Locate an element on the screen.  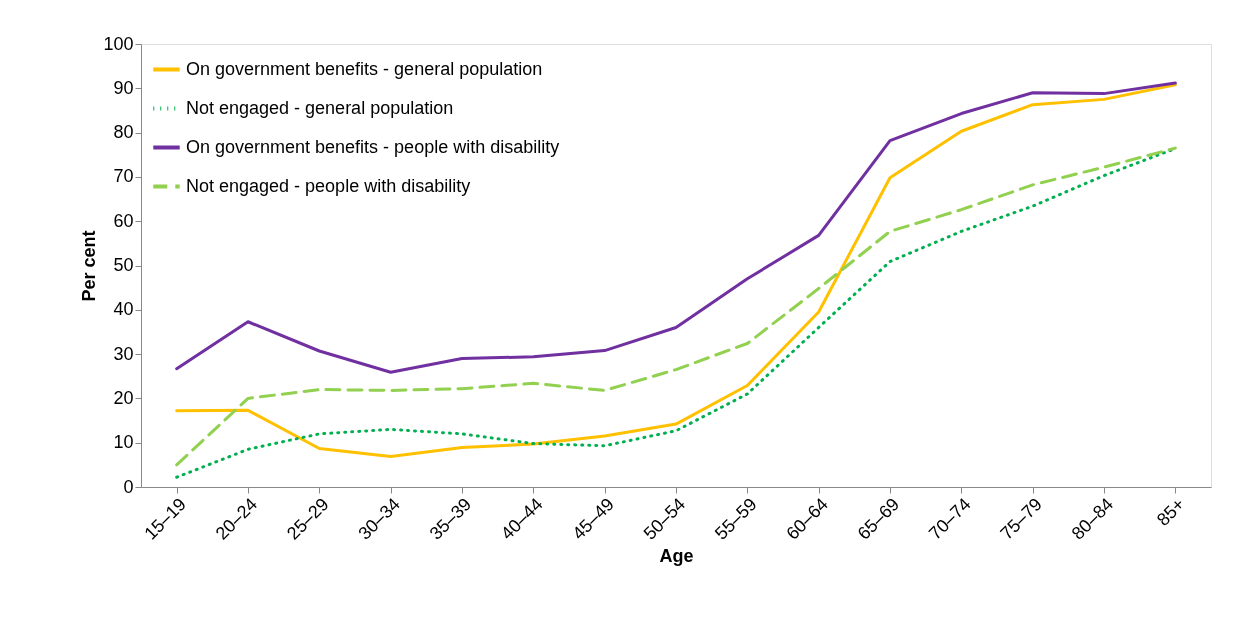
y-tick-label: 90 is located at coordinates (123, 87).